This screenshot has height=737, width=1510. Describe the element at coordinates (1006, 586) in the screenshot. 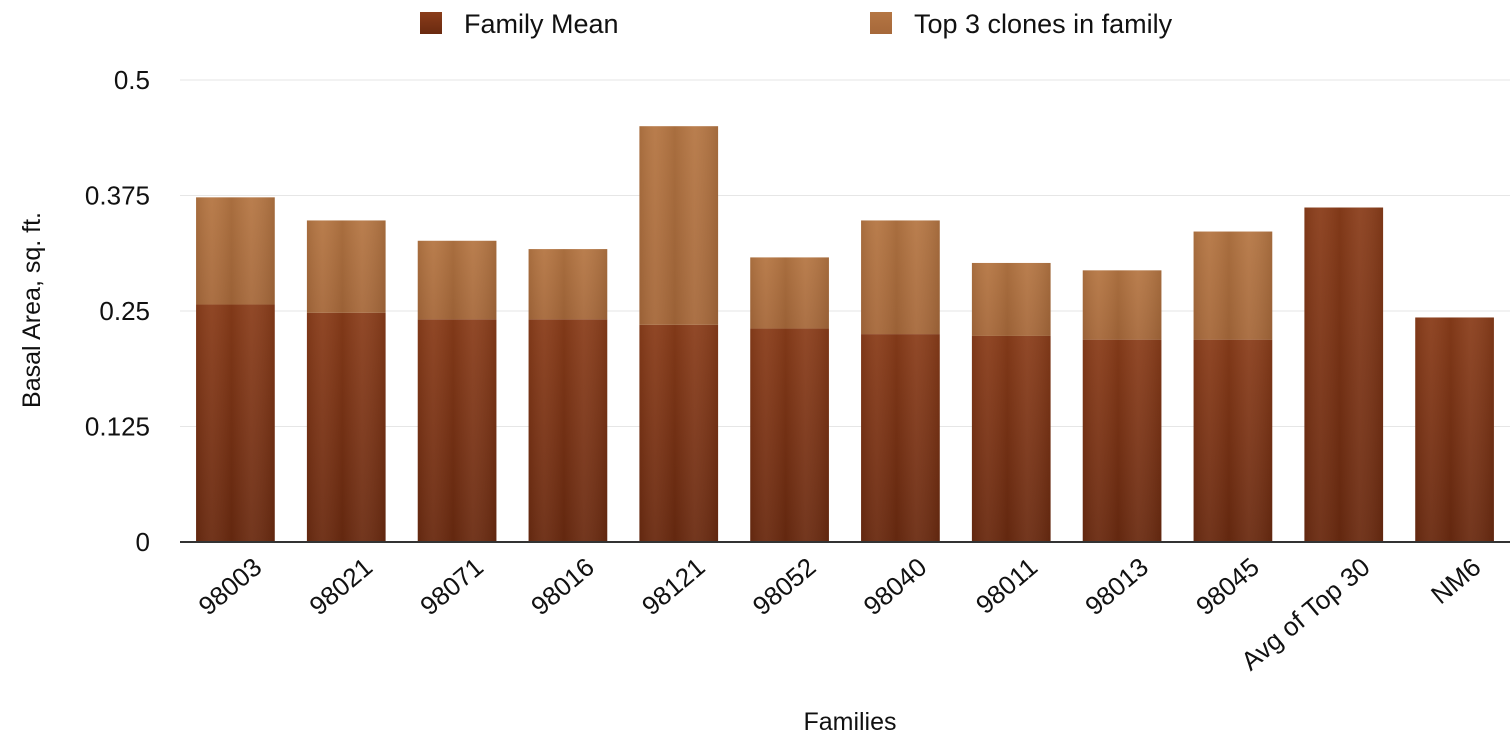

I see `x-tick-label: 98011` at that location.